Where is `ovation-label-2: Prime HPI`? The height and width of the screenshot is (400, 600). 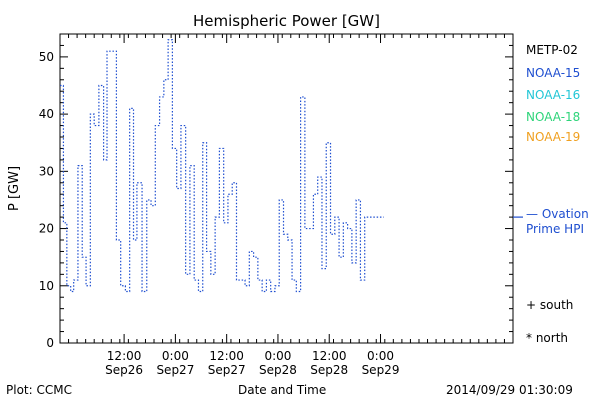
ovation-label-2: Prime HPI is located at coordinates (555, 229).